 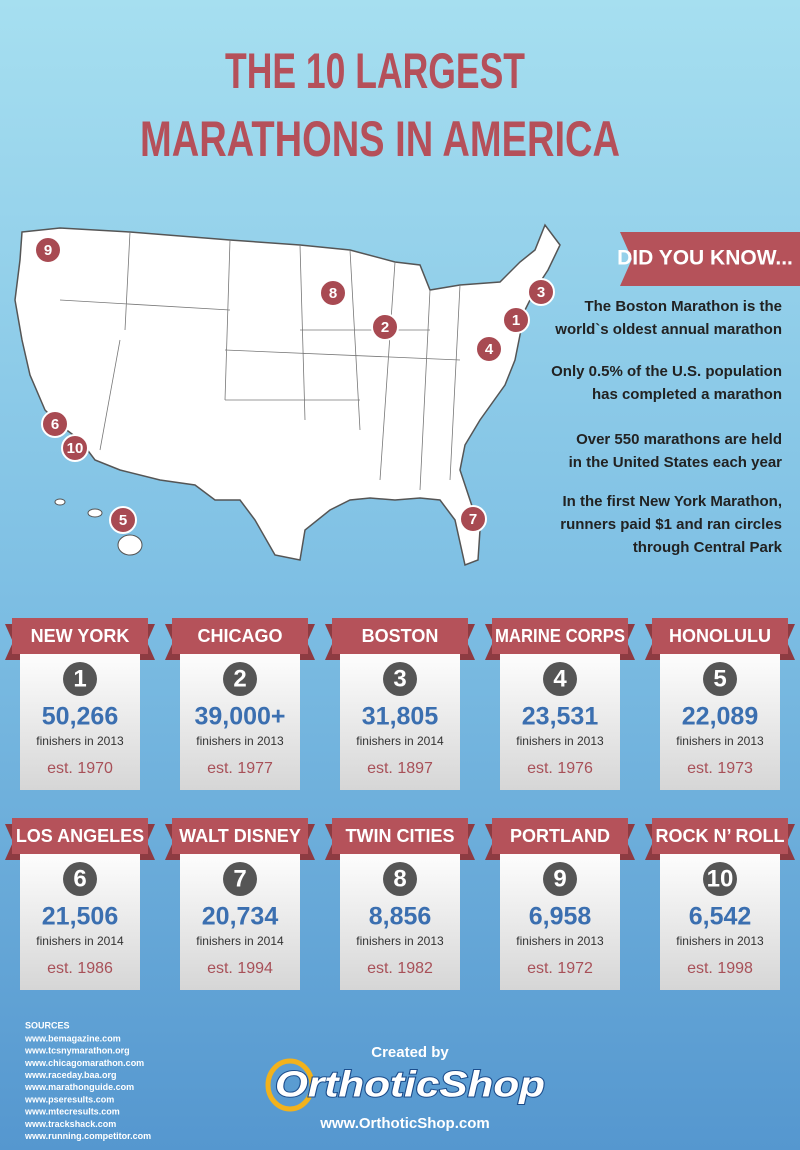 What do you see at coordinates (240, 968) in the screenshot?
I see `established: est. 1994` at bounding box center [240, 968].